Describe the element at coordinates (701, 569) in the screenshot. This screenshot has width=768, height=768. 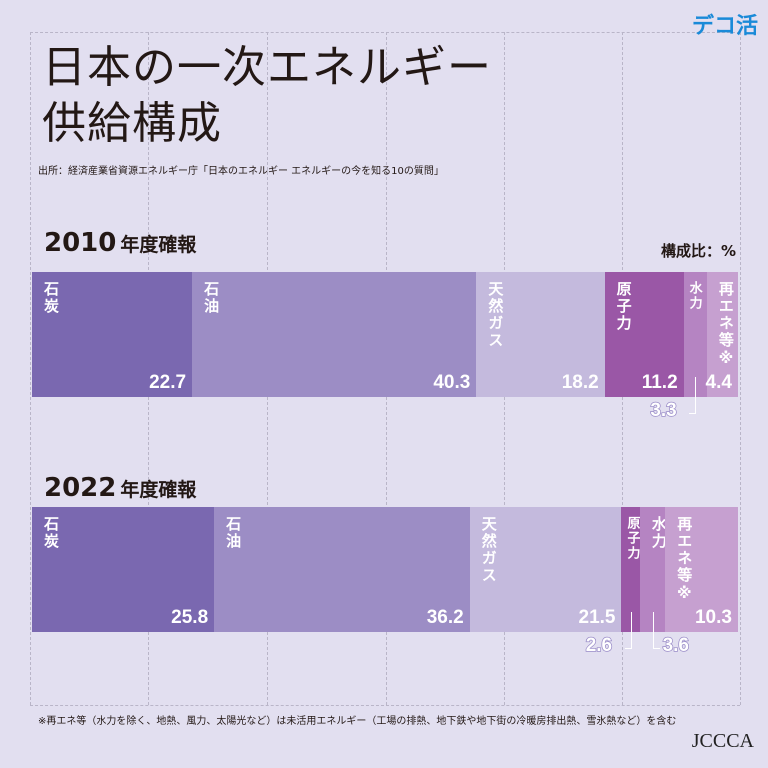
I see `bar-segment: 再エネ等※ 10.3` at that location.